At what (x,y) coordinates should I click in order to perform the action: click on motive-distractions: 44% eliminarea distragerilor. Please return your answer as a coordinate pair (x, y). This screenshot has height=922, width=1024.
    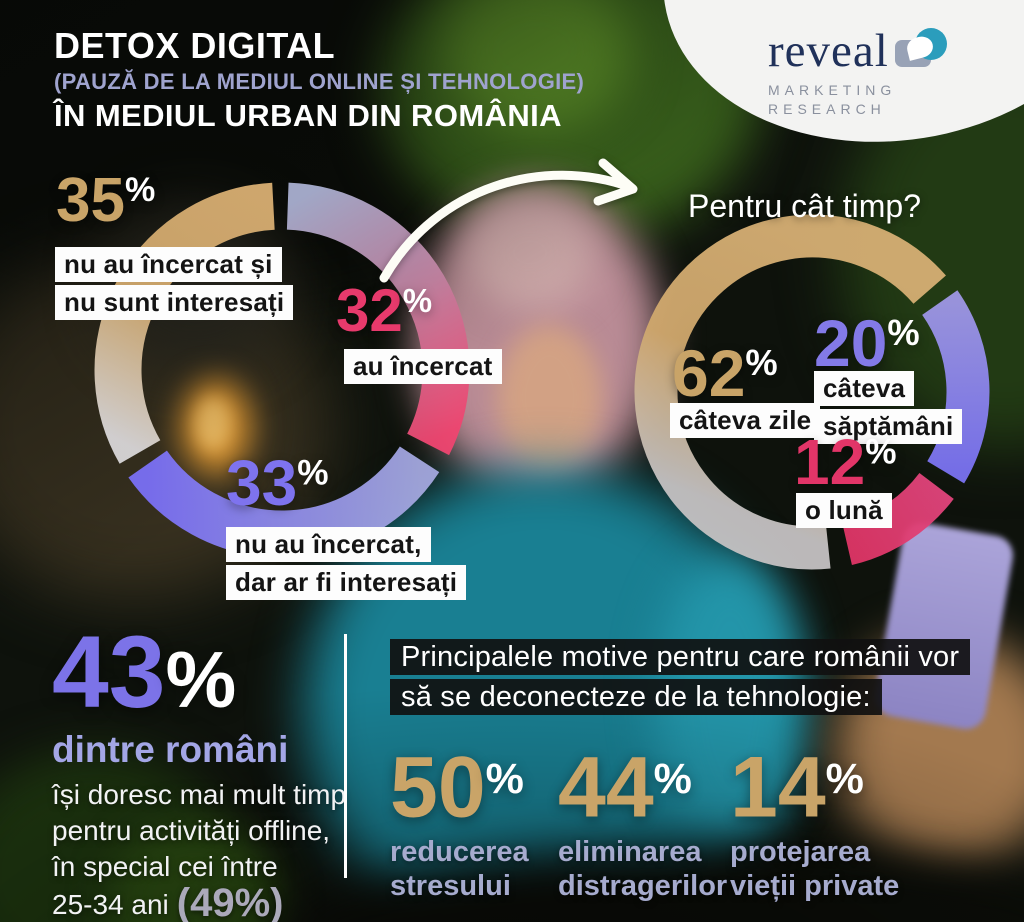
    Looking at the image, I should click on (642, 820).